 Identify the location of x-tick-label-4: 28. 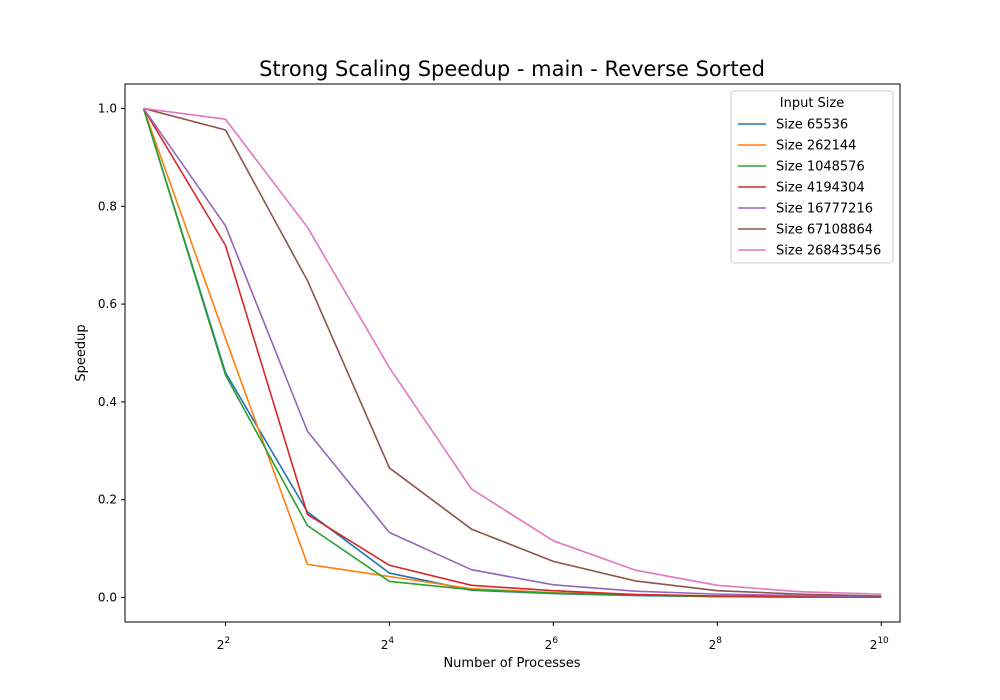
(716, 644).